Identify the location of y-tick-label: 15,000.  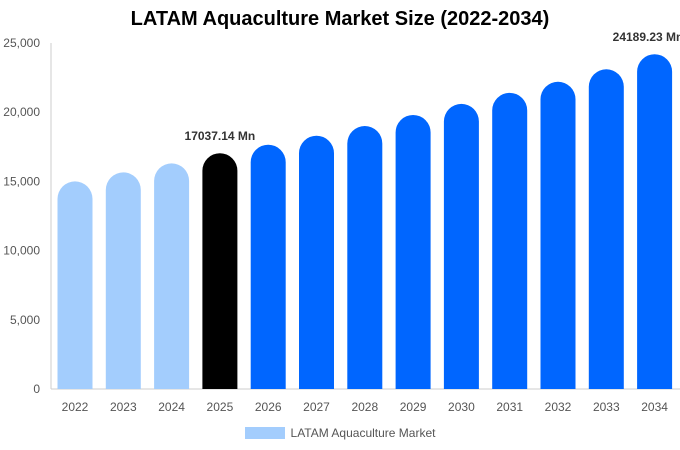
(21, 181).